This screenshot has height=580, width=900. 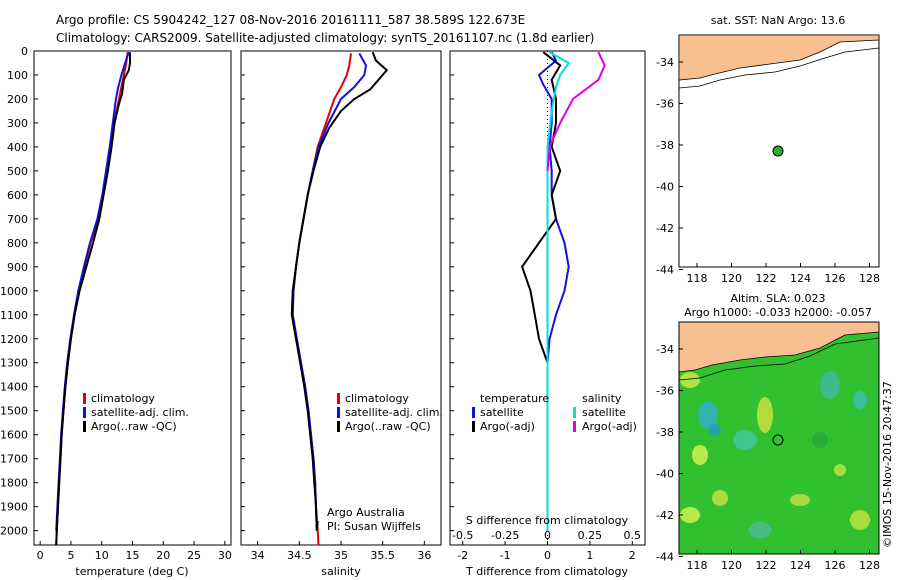 I want to click on credit-text: ©IMOS 15-Nov-2016 20:47:37, so click(x=887, y=464).